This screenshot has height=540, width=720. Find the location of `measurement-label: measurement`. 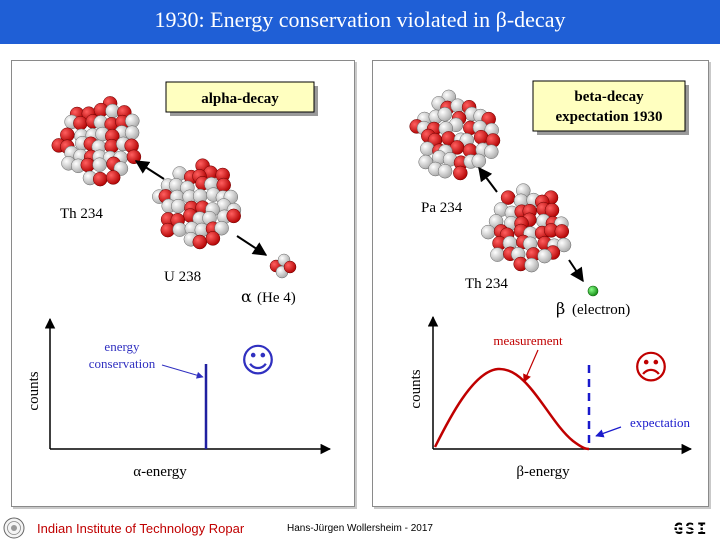

measurement-label: measurement is located at coordinates (528, 340).